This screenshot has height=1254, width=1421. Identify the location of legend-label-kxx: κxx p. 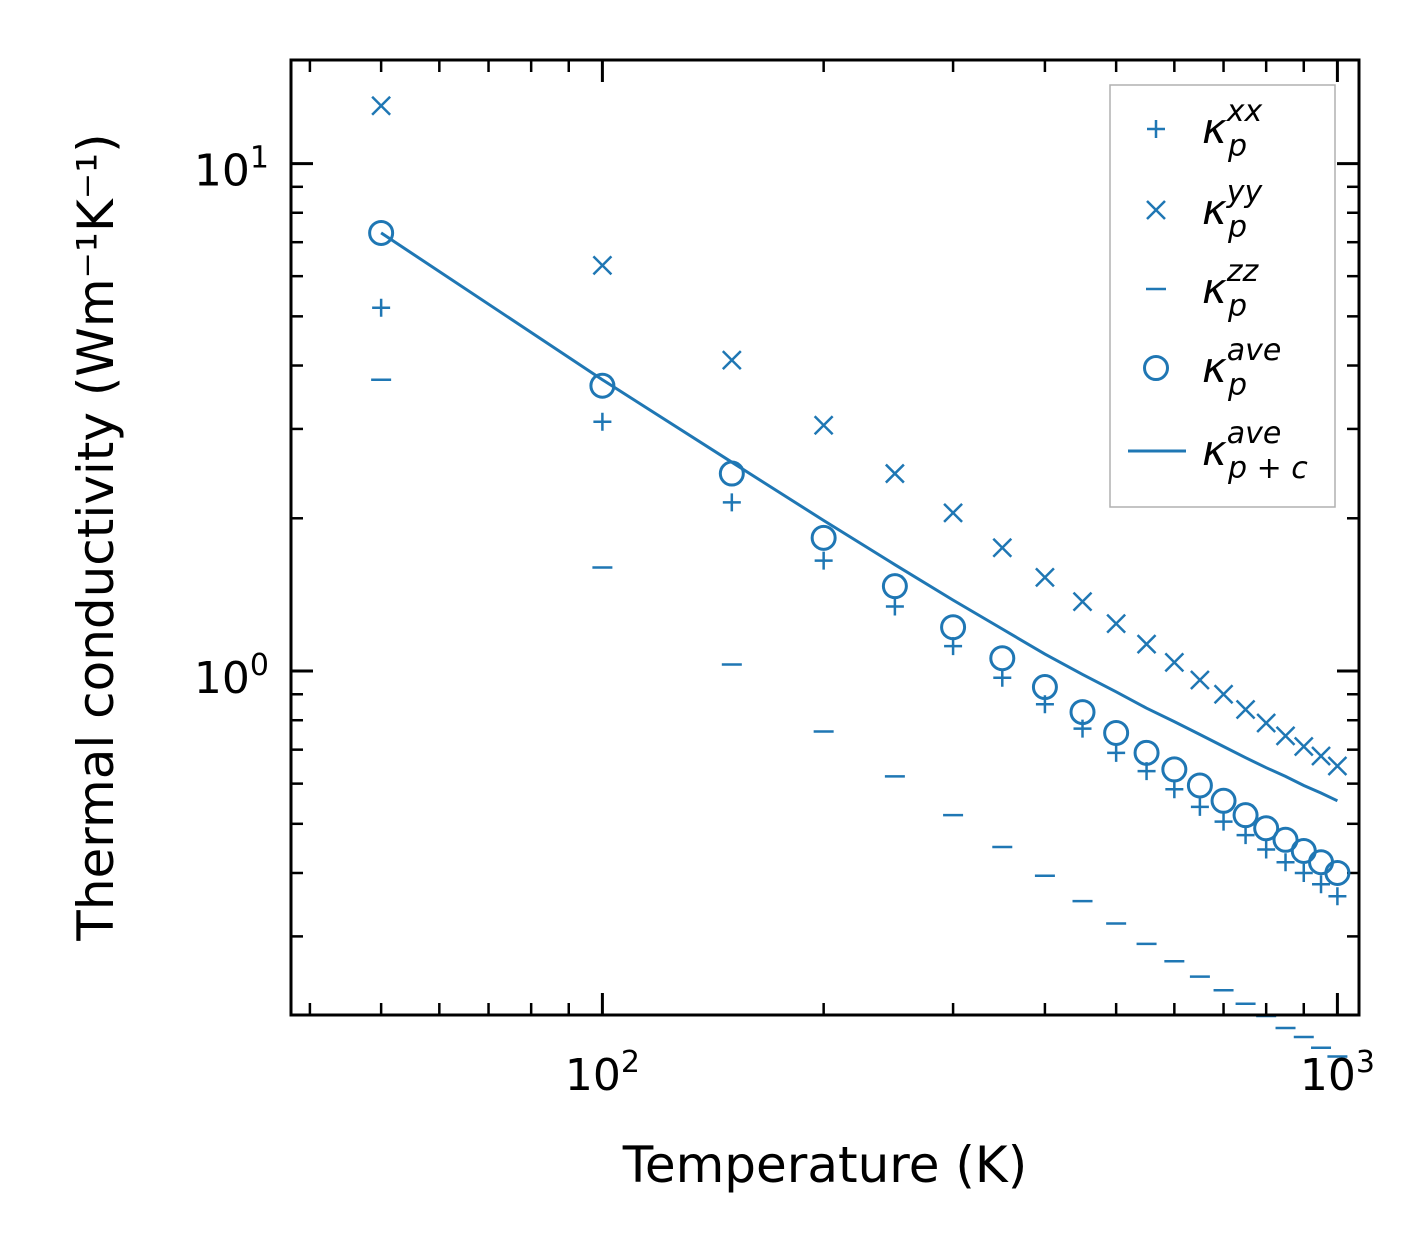
(1232, 129).